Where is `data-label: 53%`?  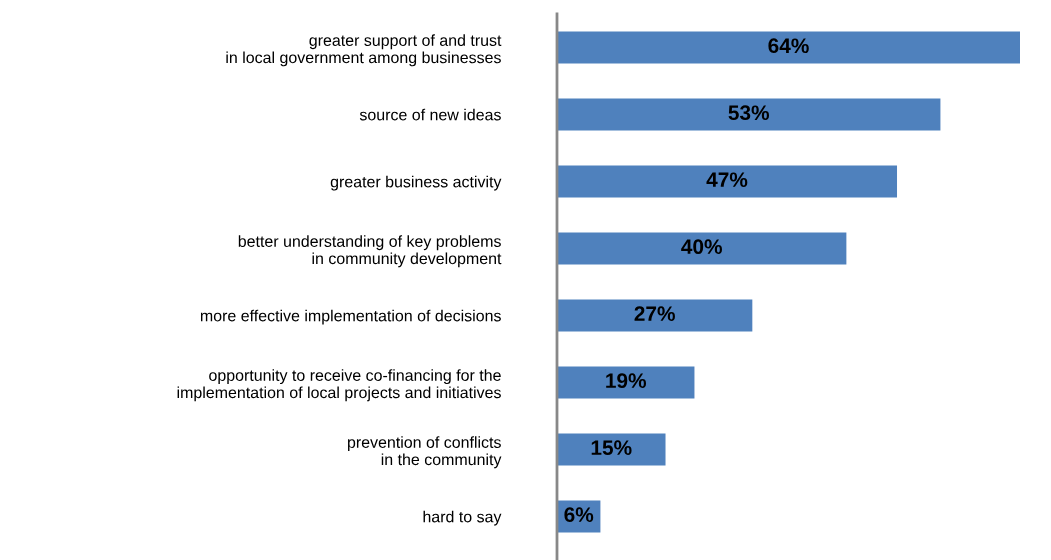
data-label: 53% is located at coordinates (749, 113).